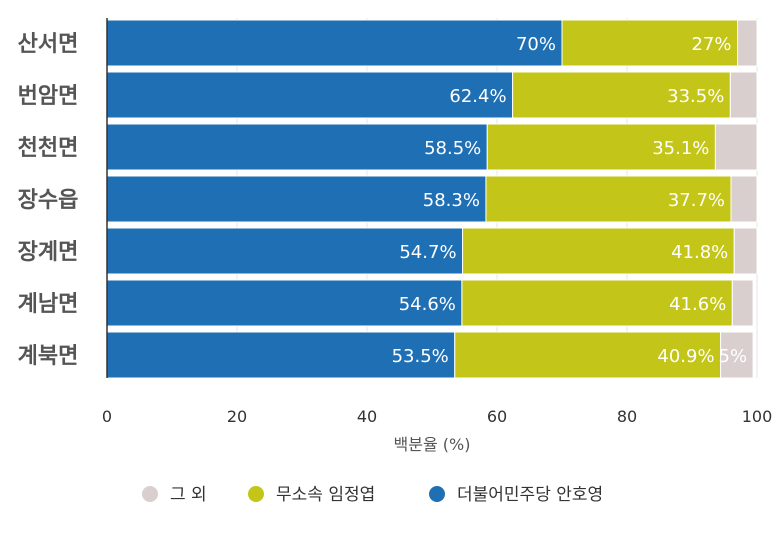 Image resolution: width=773 pixels, height=541 pixels. I want to click on category-label: 계남면, so click(48, 304).